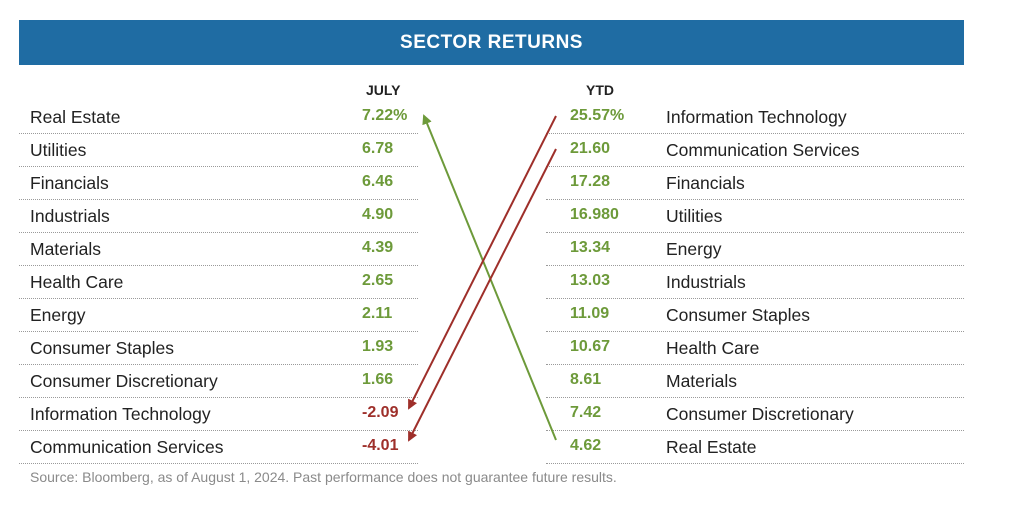 The height and width of the screenshot is (508, 1024). I want to click on ytd-row-real-estate: Real Estate 4.62, so click(755, 447).